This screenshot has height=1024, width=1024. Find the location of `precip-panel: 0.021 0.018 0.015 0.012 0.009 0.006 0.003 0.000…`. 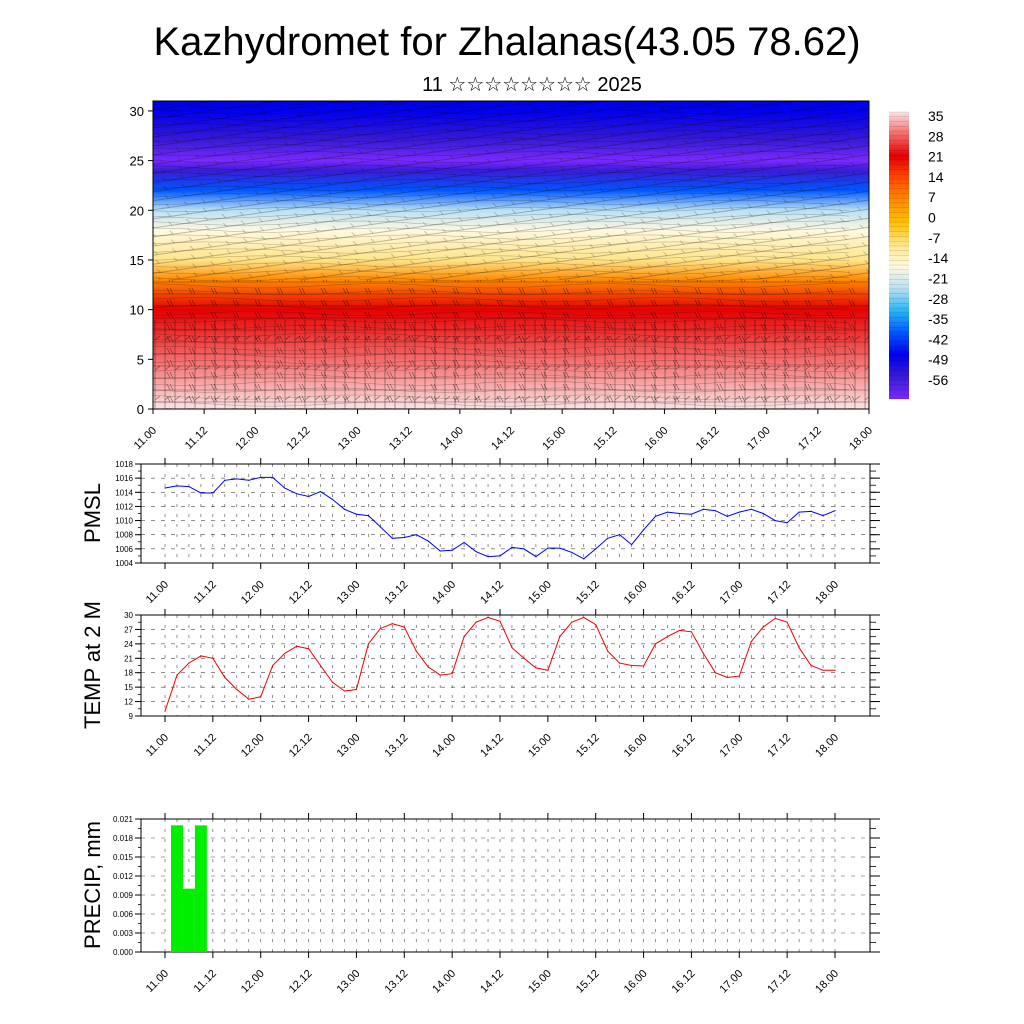

precip-panel: 0.021 0.018 0.015 0.012 0.009 0.006 0.003 0.000… is located at coordinates (480, 904).